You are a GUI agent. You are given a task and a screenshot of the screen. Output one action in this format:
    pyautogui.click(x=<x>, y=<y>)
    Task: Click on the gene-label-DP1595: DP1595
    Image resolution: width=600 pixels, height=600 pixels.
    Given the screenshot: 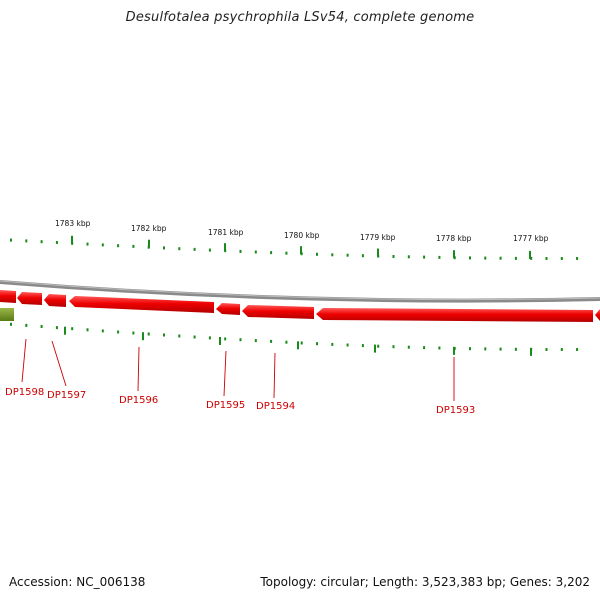 What is the action you would take?
    pyautogui.click(x=225, y=405)
    